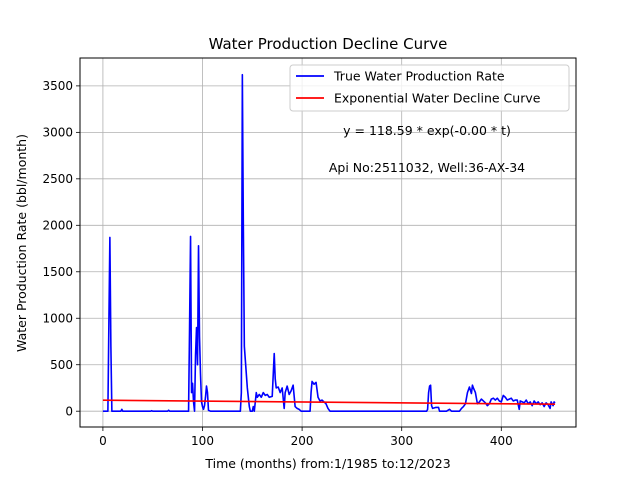 This screenshot has height=480, width=640. What do you see at coordinates (69, 411) in the screenshot?
I see `y-tick-label: 0` at bounding box center [69, 411].